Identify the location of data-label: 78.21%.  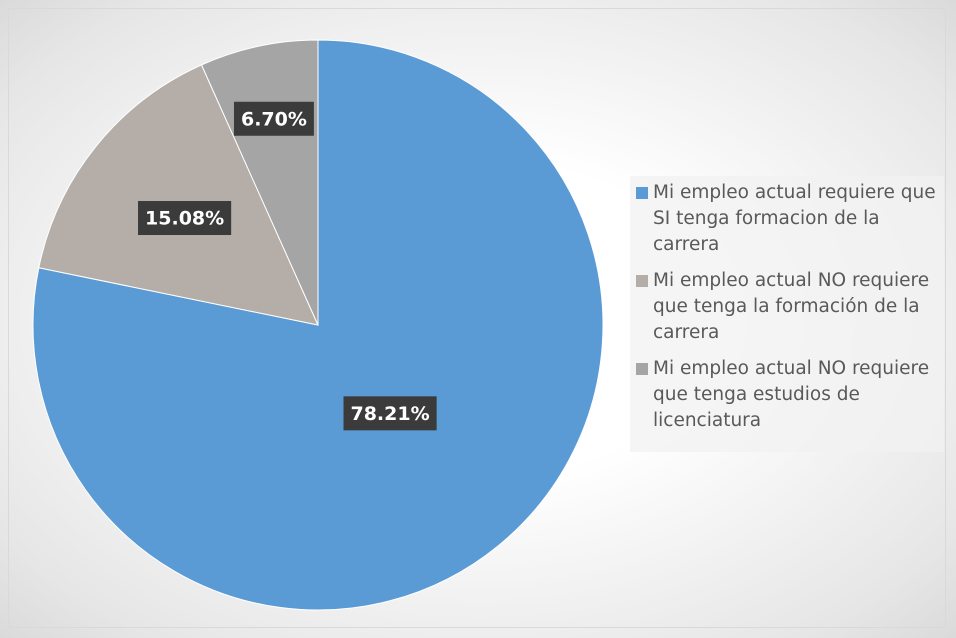
(390, 413).